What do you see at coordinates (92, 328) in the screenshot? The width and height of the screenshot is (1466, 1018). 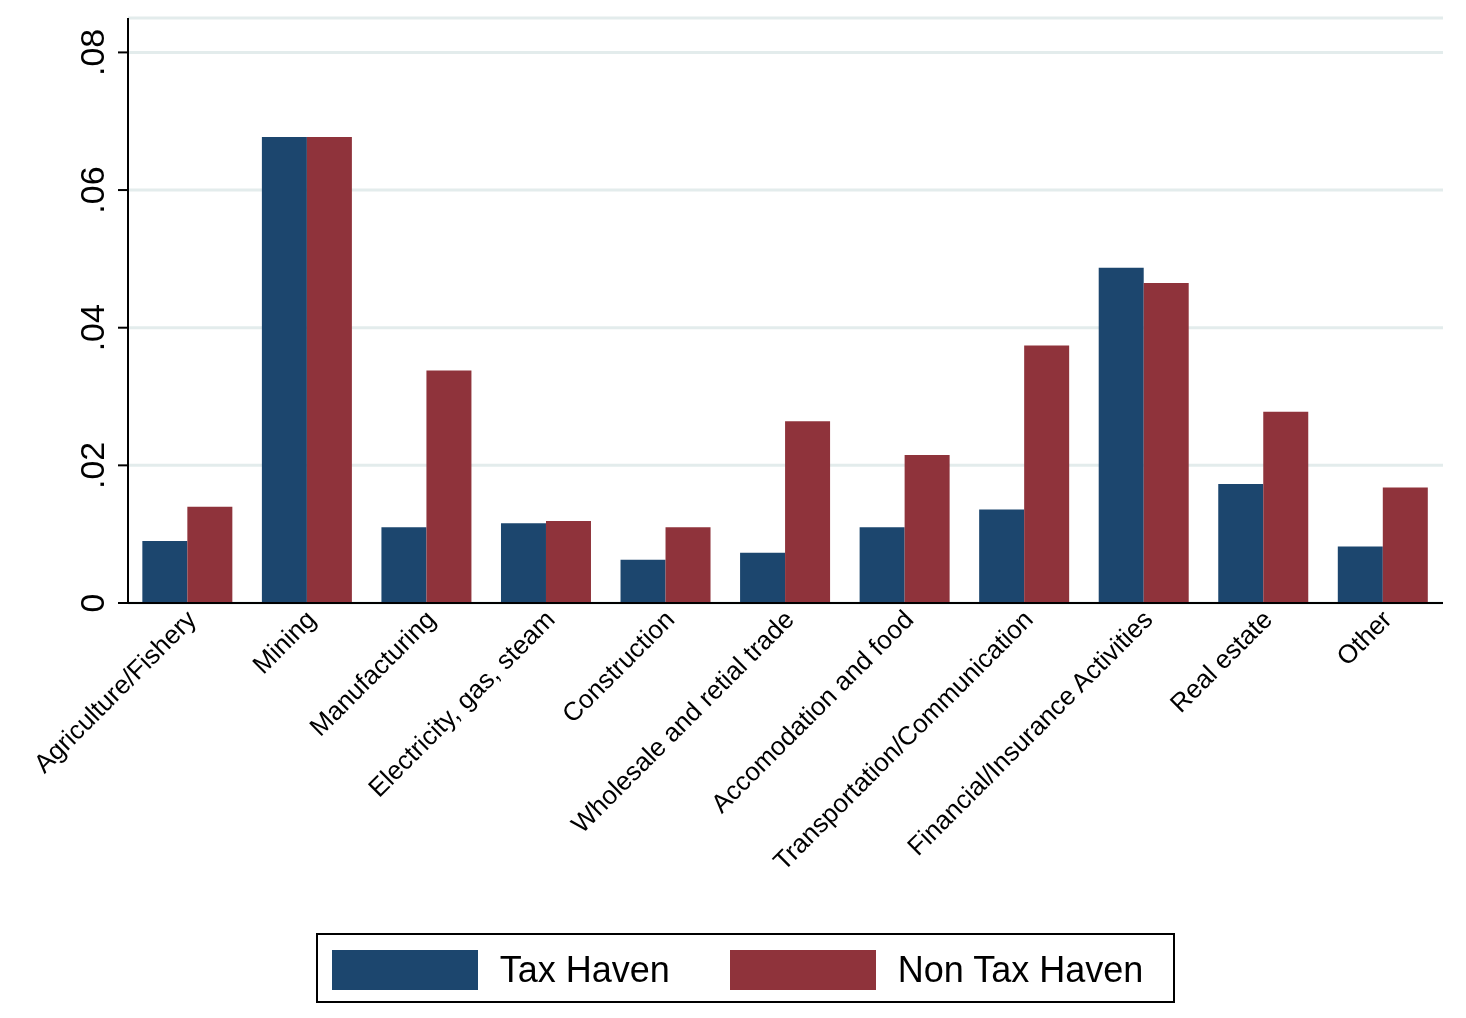 I see `y-tick-label: .04` at bounding box center [92, 328].